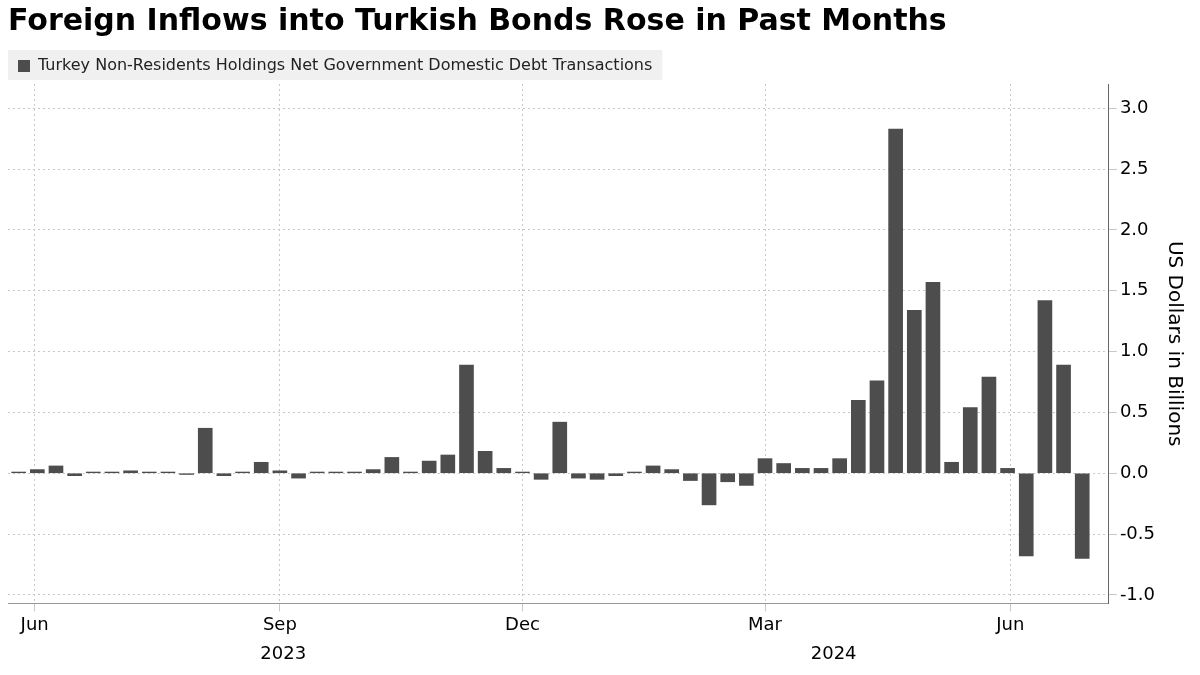 Image resolution: width=1200 pixels, height=675 pixels. I want to click on y-tick-label: 0.5, so click(1134, 411).